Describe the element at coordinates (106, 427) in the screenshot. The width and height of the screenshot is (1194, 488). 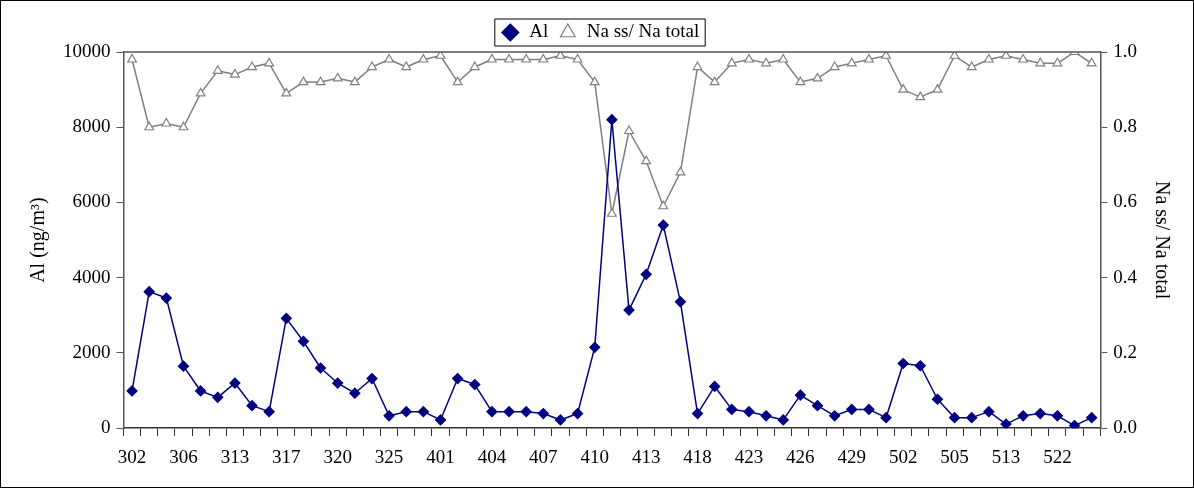
I see `y-tick-label: 0` at that location.